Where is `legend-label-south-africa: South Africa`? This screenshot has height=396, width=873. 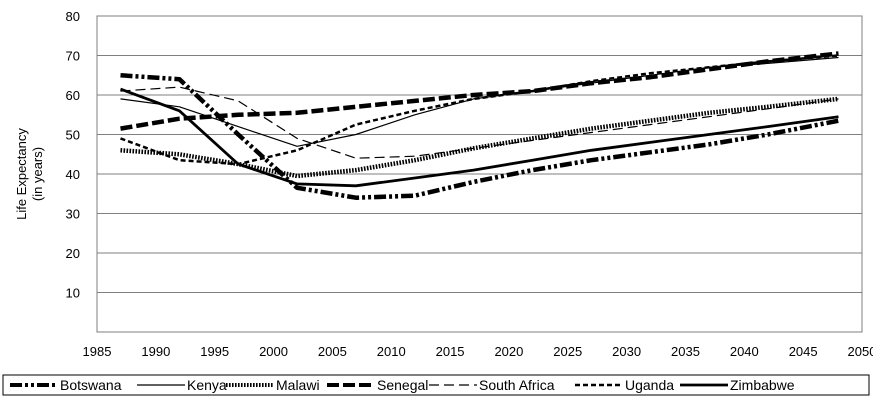
legend-label-south-africa: South Africa is located at coordinates (517, 385).